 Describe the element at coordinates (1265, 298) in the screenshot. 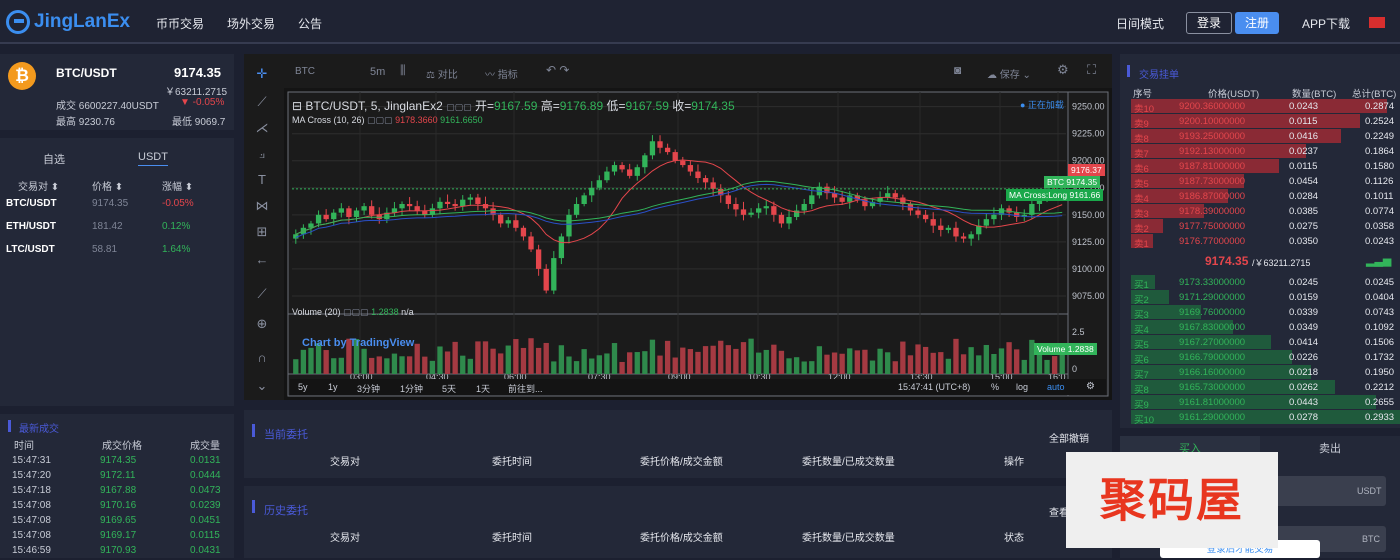

I see `bid-row: 买2 9171.29000000 0.0159 0.0404` at that location.